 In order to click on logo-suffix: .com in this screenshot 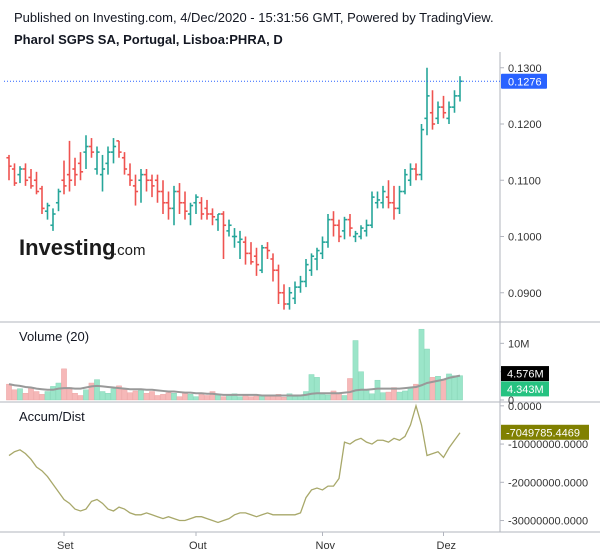, I will do `click(129, 250)`.